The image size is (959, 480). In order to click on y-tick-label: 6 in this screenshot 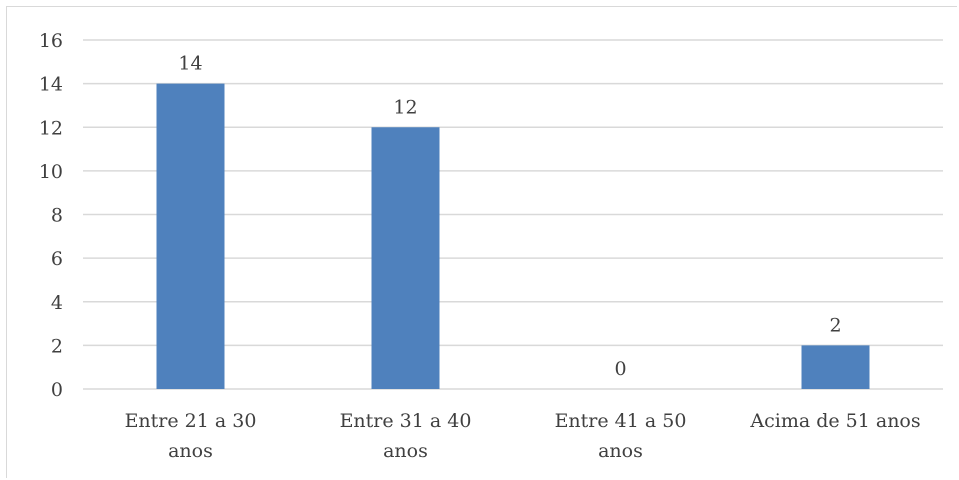, I will do `click(57, 259)`.